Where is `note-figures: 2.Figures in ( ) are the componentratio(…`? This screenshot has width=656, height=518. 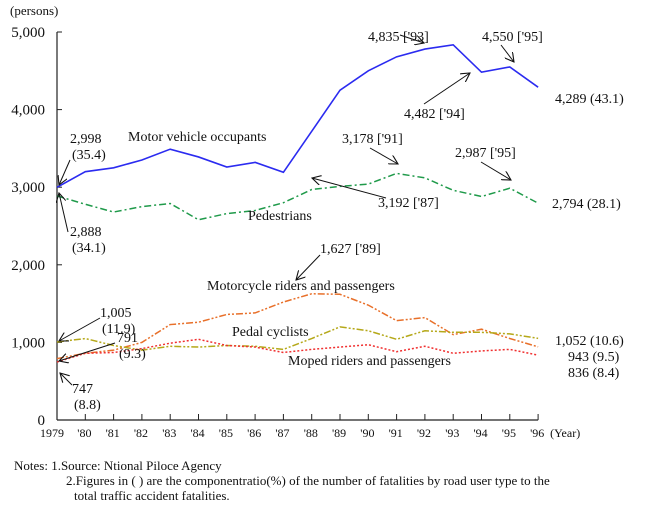 note-figures: 2.Figures in ( ) are the componentratio(… is located at coordinates (308, 480).